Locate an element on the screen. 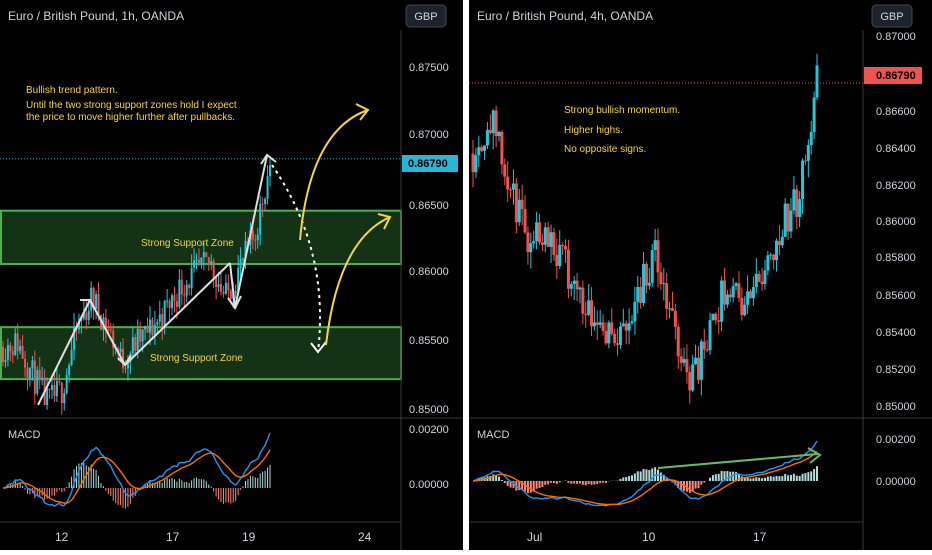 The width and height of the screenshot is (932, 555). right-time-tick: 10 is located at coordinates (649, 537).